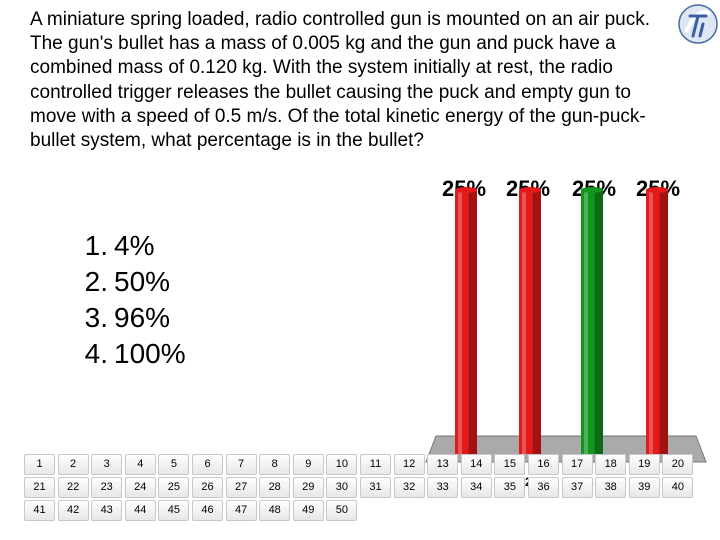 The width and height of the screenshot is (720, 540). I want to click on response-cell-42: 42, so click(73, 510).